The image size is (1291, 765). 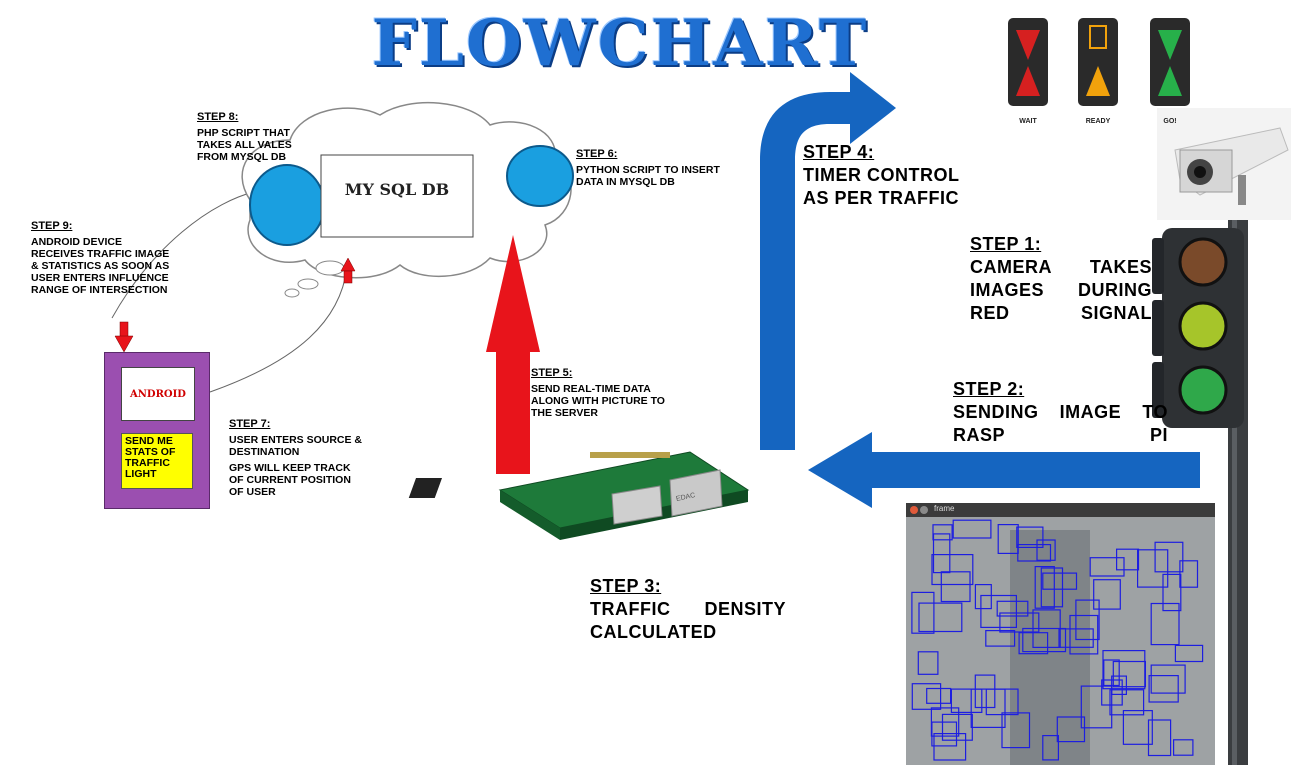 I want to click on blob-right, so click(x=540, y=176).